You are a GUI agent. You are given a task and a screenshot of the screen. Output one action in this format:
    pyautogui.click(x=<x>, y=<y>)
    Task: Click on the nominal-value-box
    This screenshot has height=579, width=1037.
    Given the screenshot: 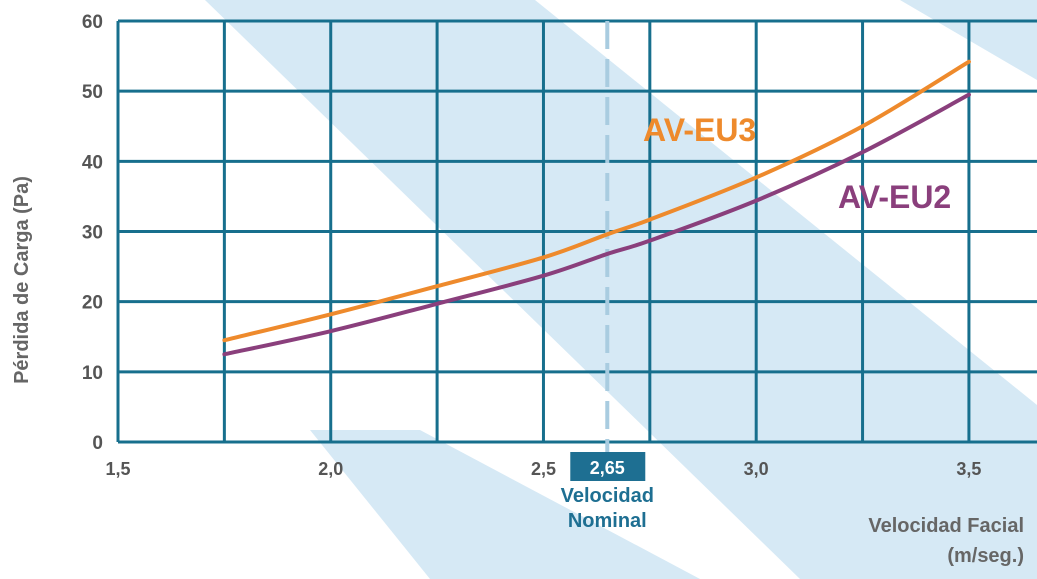 What is the action you would take?
    pyautogui.click(x=608, y=466)
    